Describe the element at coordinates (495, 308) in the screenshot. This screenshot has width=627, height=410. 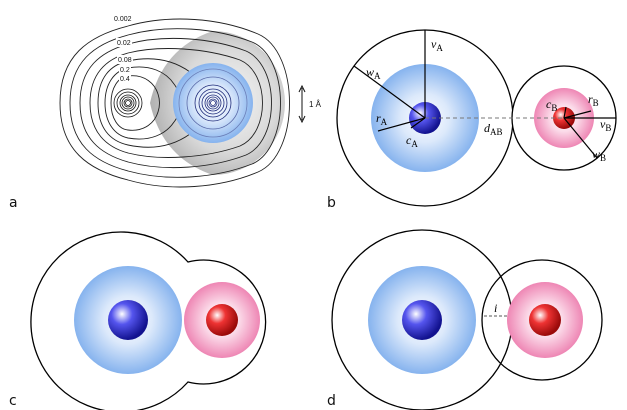
I see `label-i: i` at that location.